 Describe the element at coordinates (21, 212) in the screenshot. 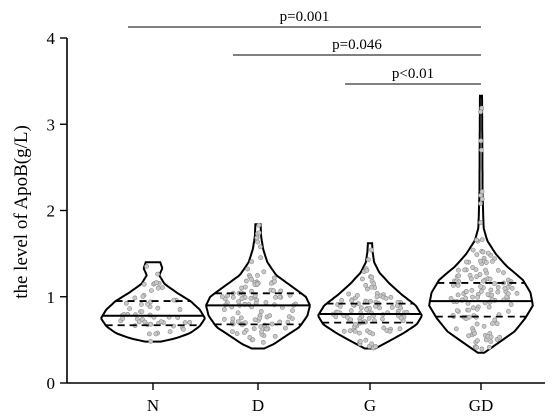

I see `y-axis-title: the level of ApoB(g/L)` at that location.